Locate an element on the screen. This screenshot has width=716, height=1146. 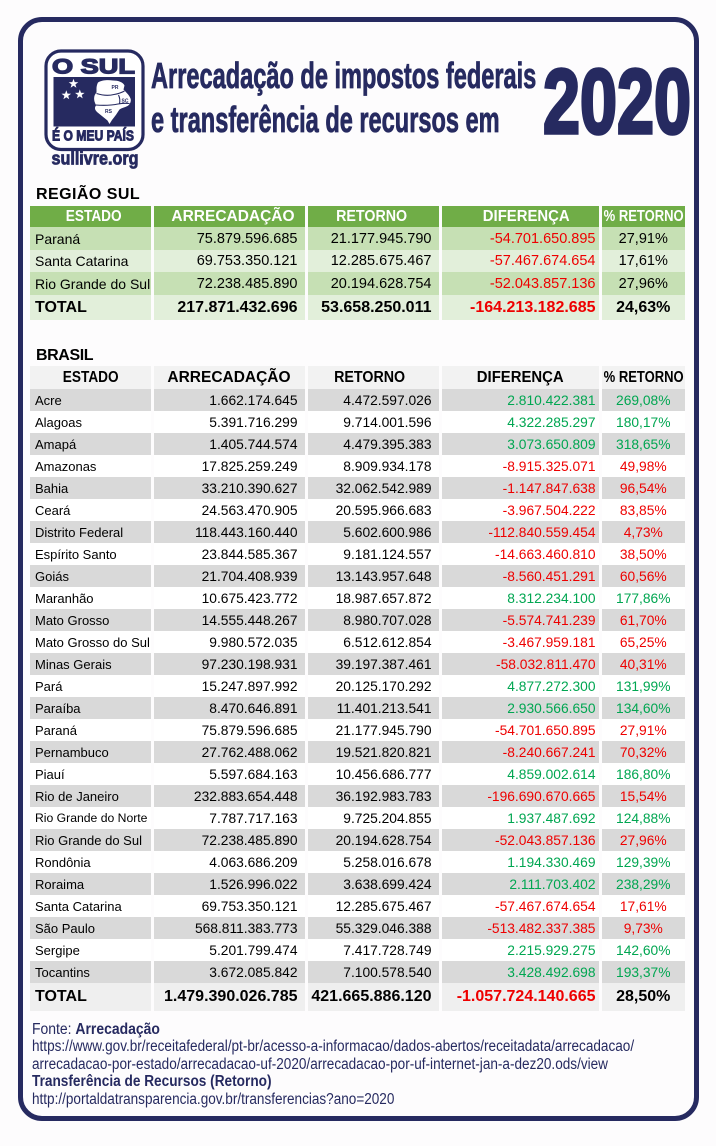
svg-text: PR is located at coordinates (115, 88).